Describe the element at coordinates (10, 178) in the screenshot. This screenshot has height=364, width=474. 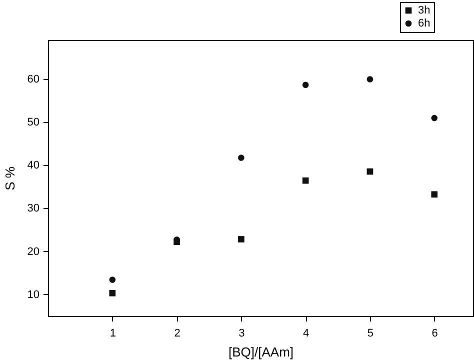
I see `y-axis-title: S %` at that location.